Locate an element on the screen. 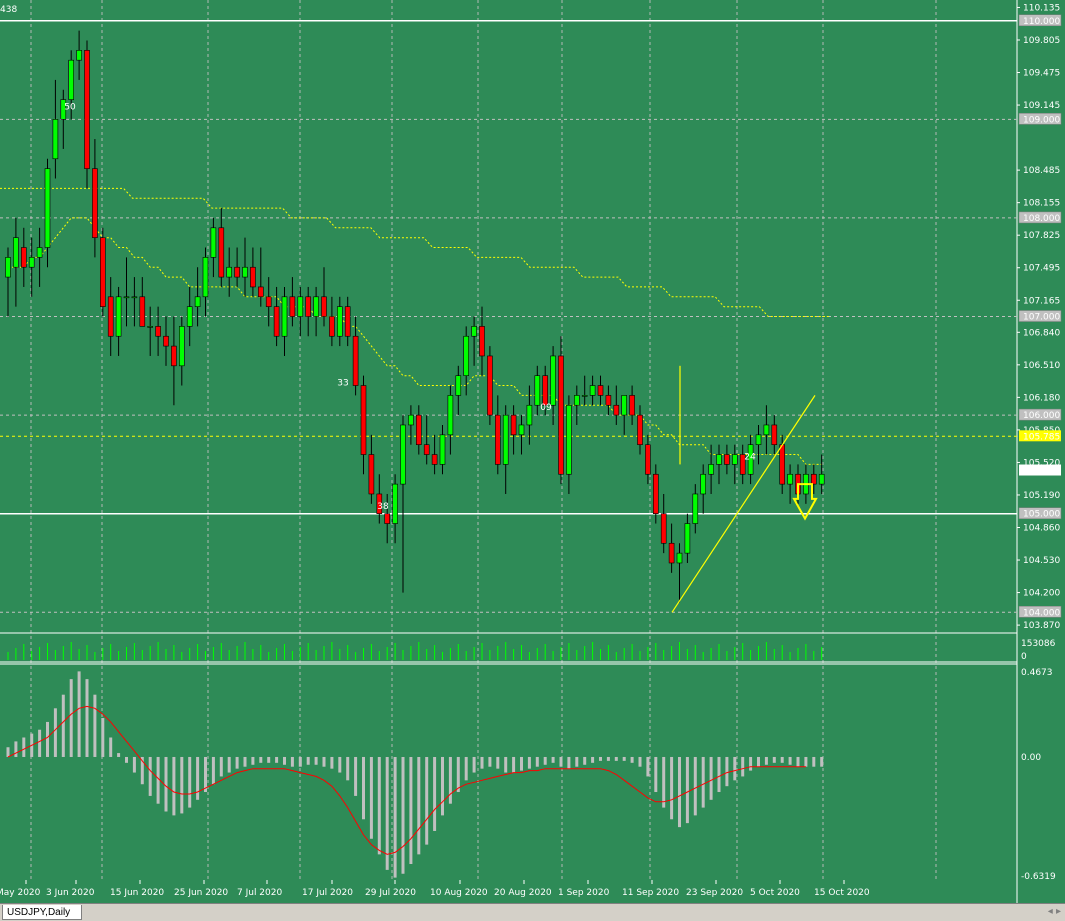  date-tick-label: 11 Sep 2020 is located at coordinates (650, 893).